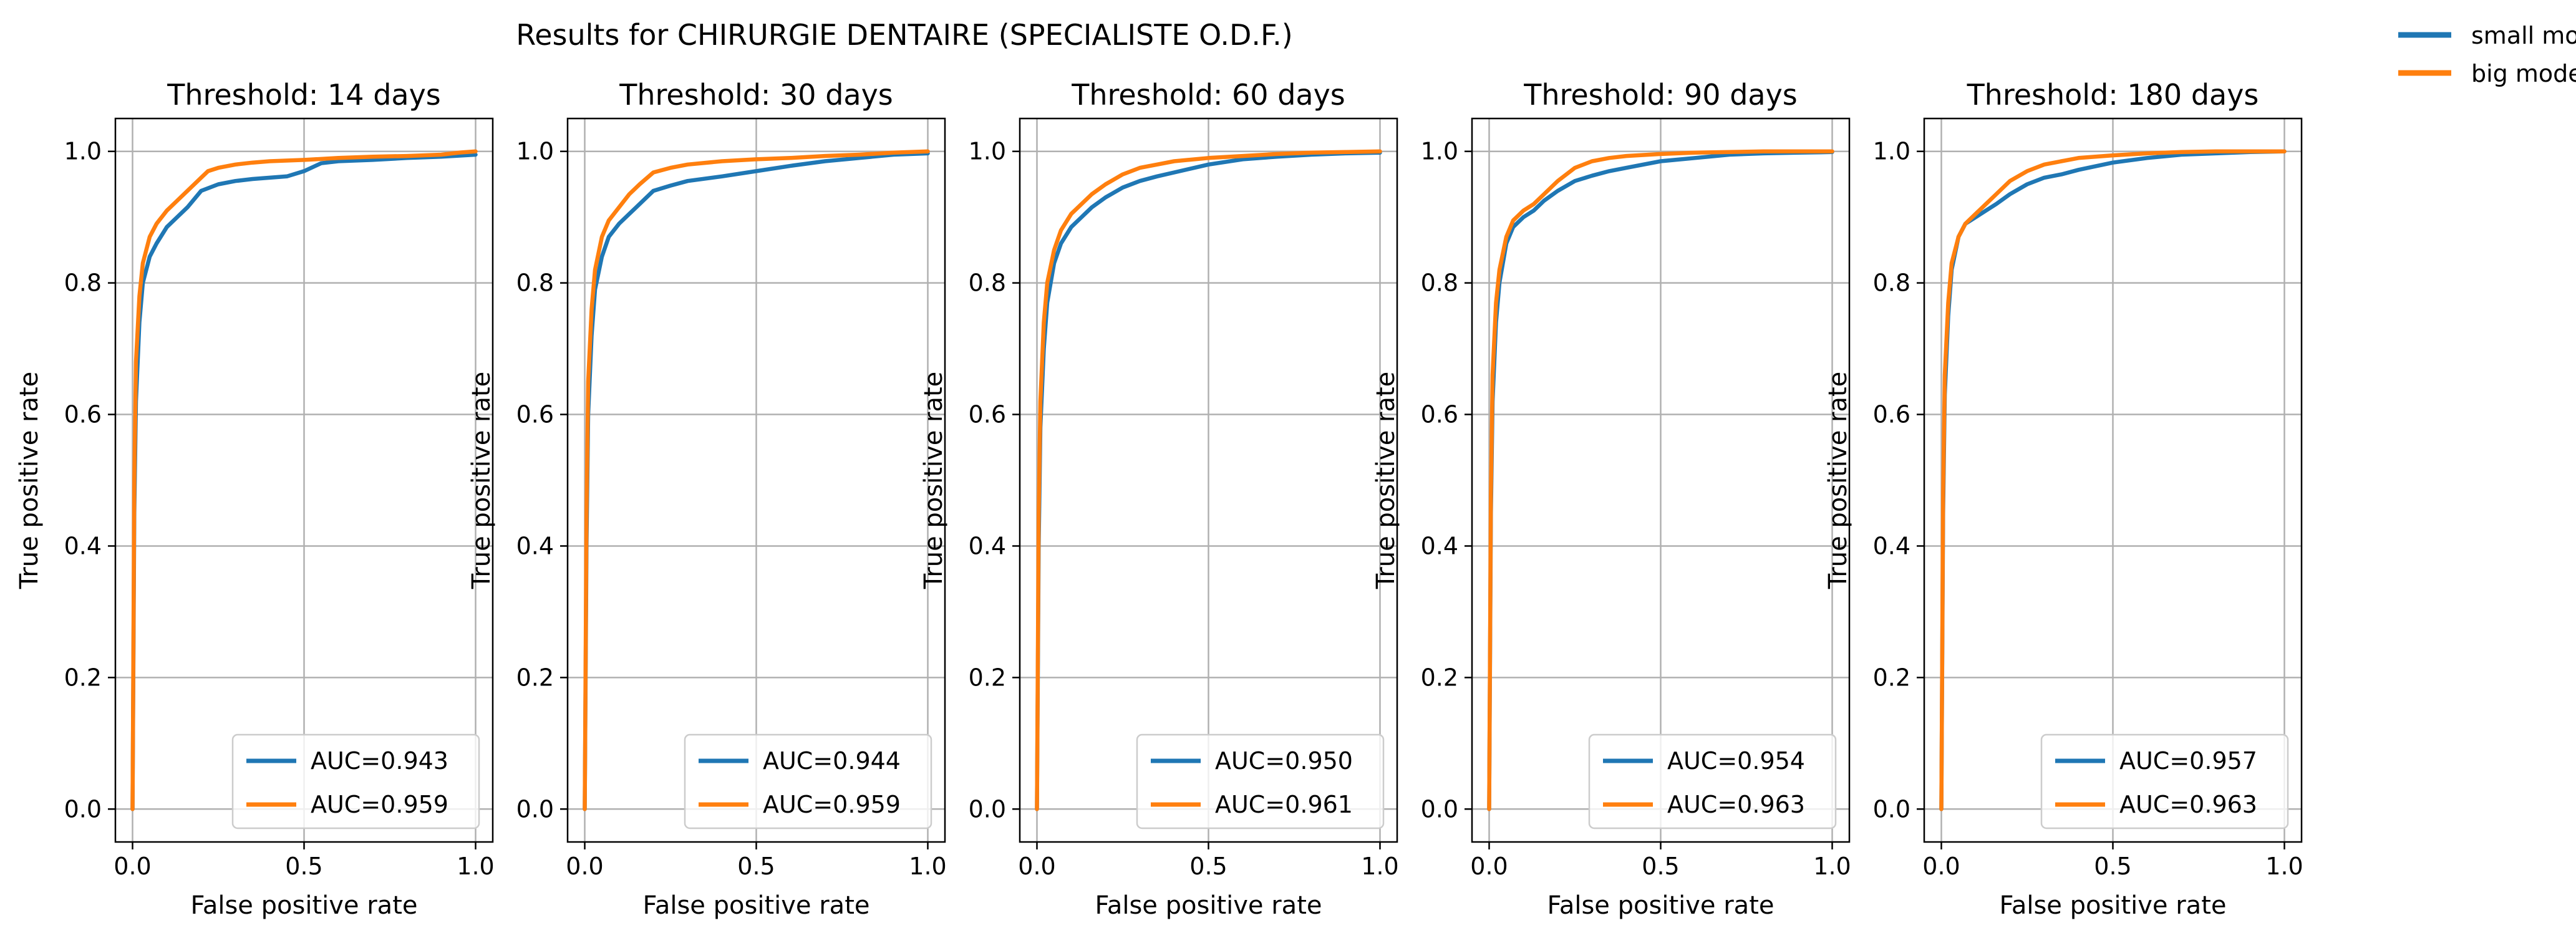 This screenshot has width=2576, height=938. Describe the element at coordinates (2188, 761) in the screenshot. I see `panel-legend-label: AUC=0.957` at that location.